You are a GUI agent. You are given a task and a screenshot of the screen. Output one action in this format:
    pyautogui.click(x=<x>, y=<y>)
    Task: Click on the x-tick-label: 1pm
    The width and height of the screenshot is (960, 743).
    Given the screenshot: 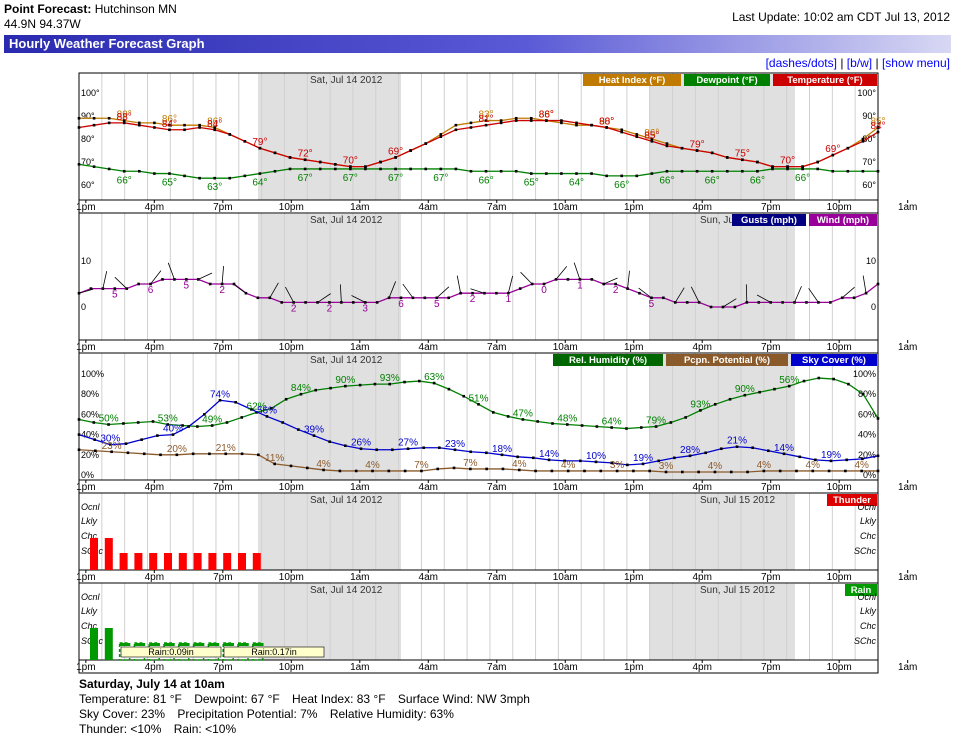 What is the action you would take?
    pyautogui.click(x=85, y=667)
    